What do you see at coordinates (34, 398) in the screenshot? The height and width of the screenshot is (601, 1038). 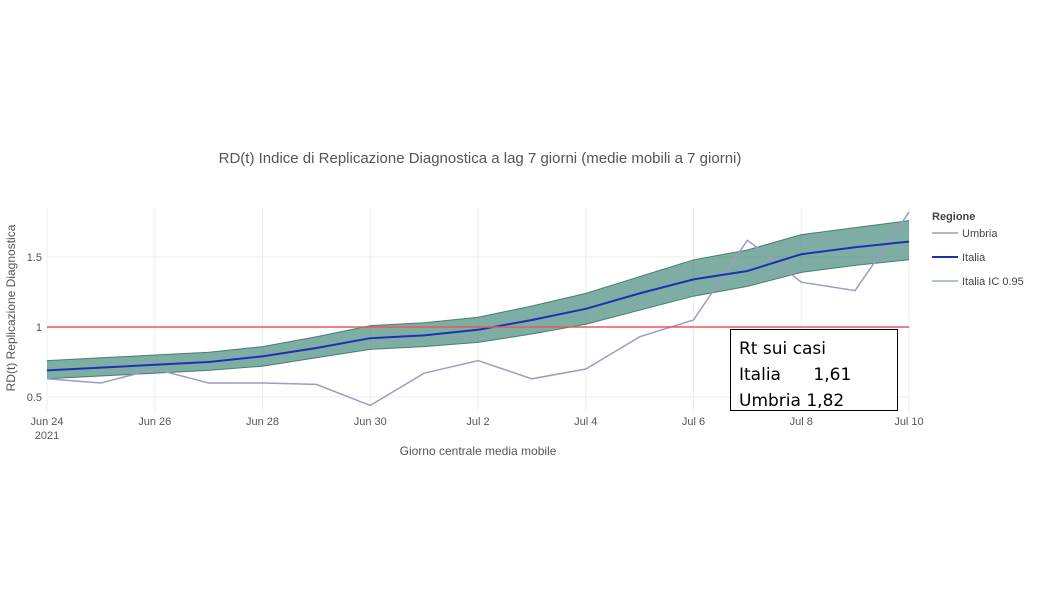 I see `y-tick-label: 0.5` at bounding box center [34, 398].